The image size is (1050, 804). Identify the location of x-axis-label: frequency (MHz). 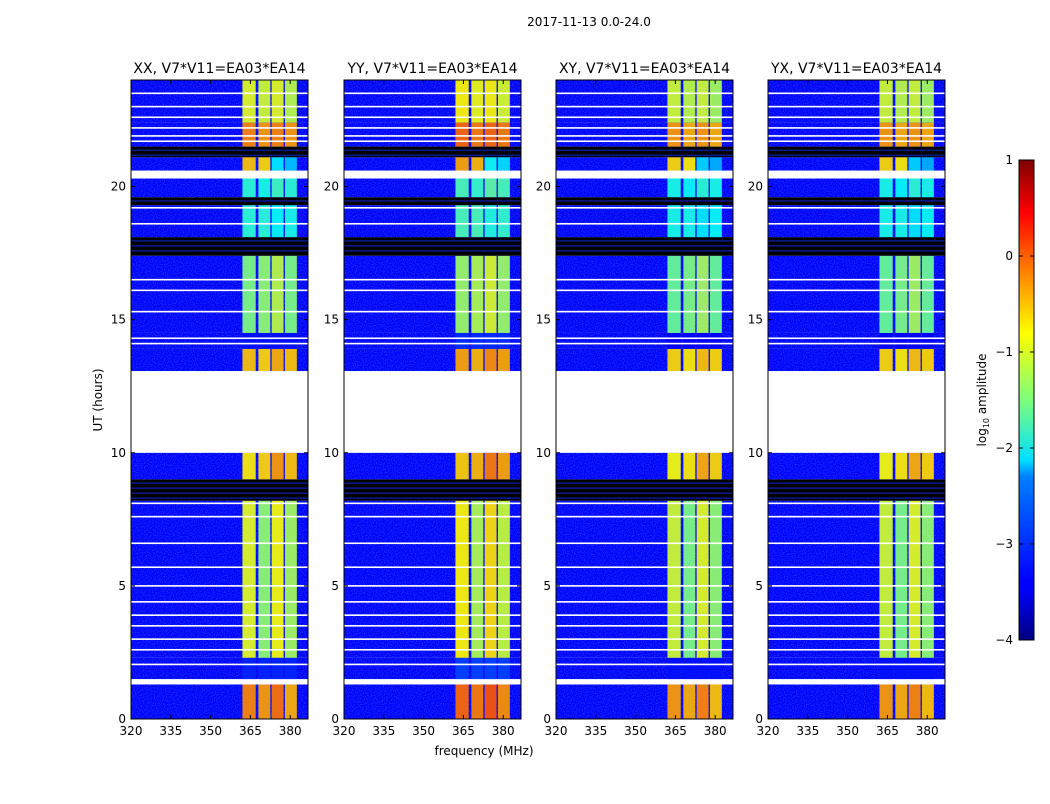
(483, 751).